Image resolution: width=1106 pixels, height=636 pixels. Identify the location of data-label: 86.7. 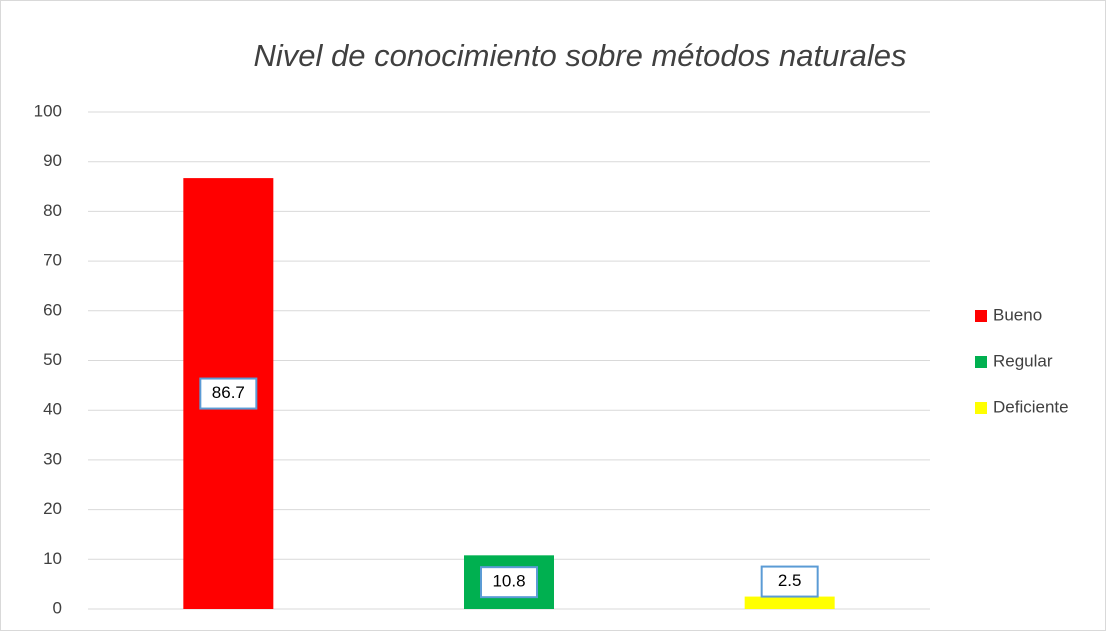
(228, 392).